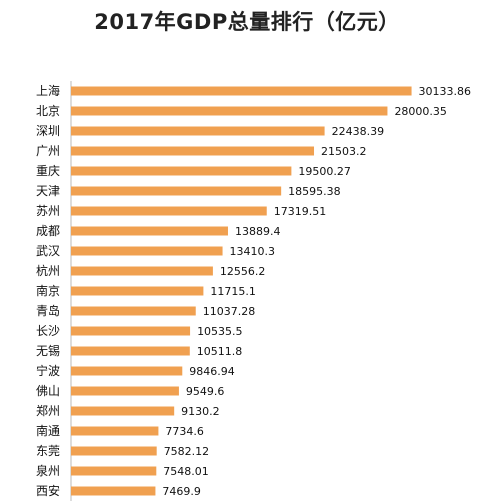 This screenshot has width=494, height=504. Describe the element at coordinates (48, 471) in the screenshot. I see `category-label: 泉州` at that location.